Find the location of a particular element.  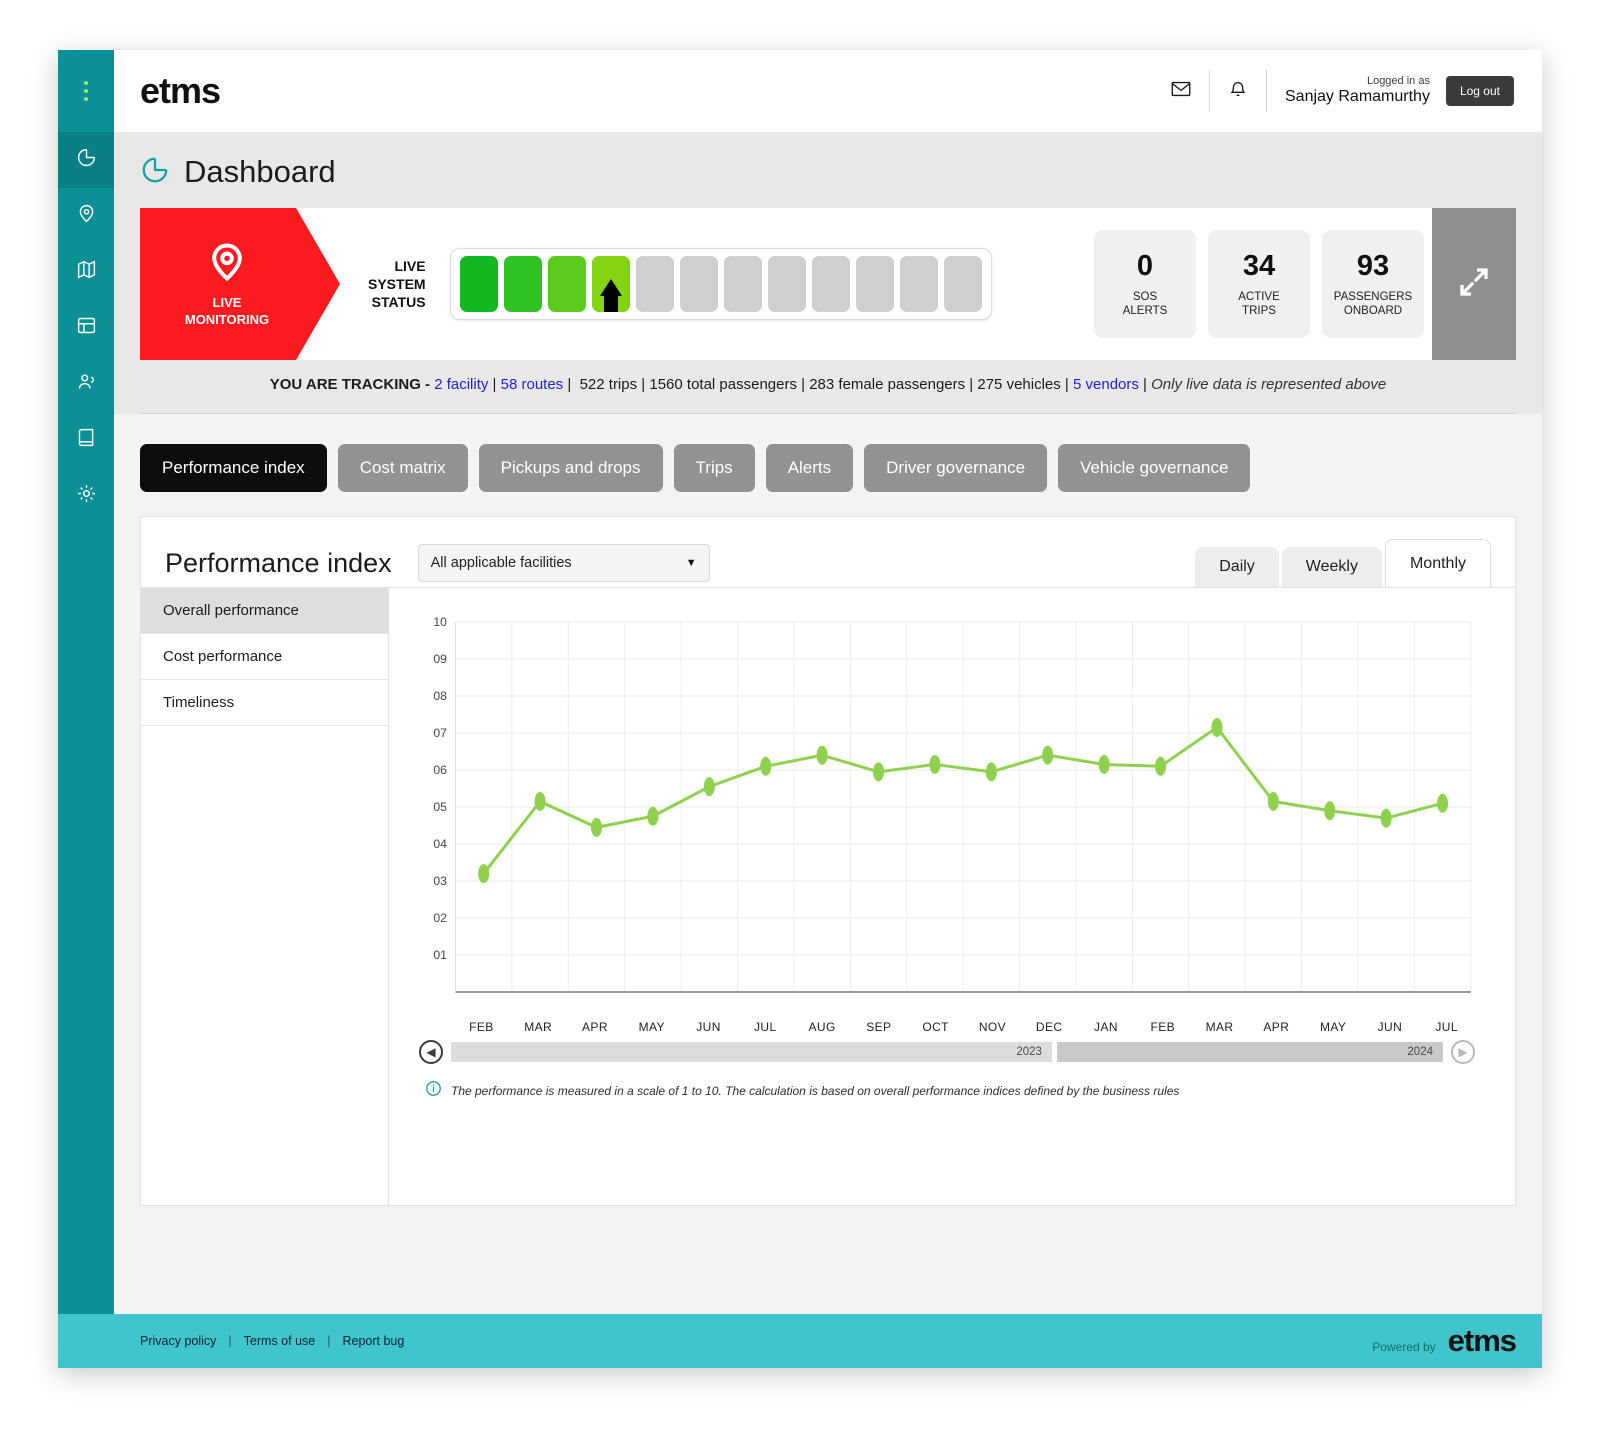

book-icon is located at coordinates (86, 440).